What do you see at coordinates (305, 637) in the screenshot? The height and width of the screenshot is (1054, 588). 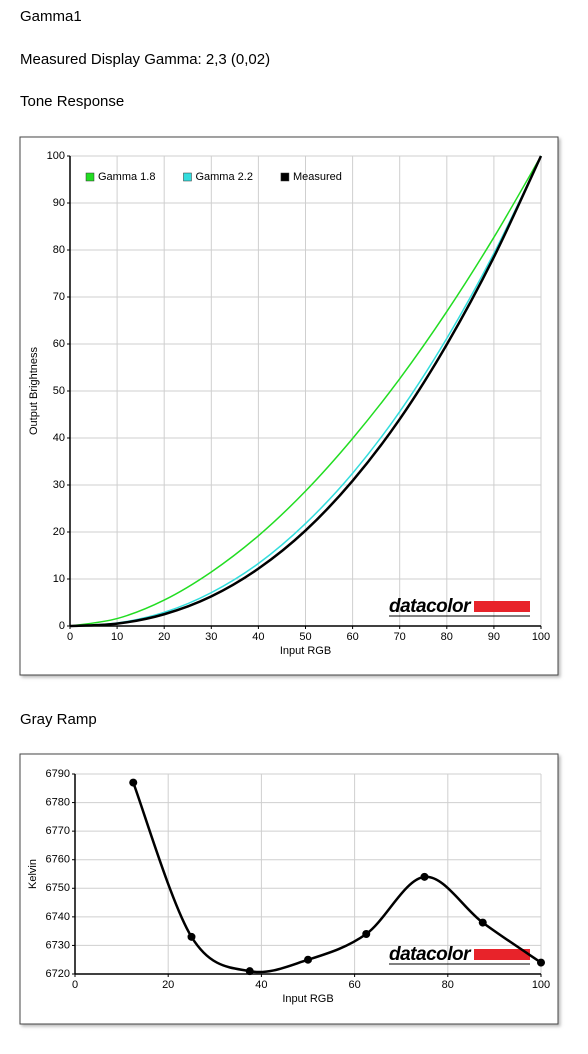 I see `x-tick-label: 50` at bounding box center [305, 637].